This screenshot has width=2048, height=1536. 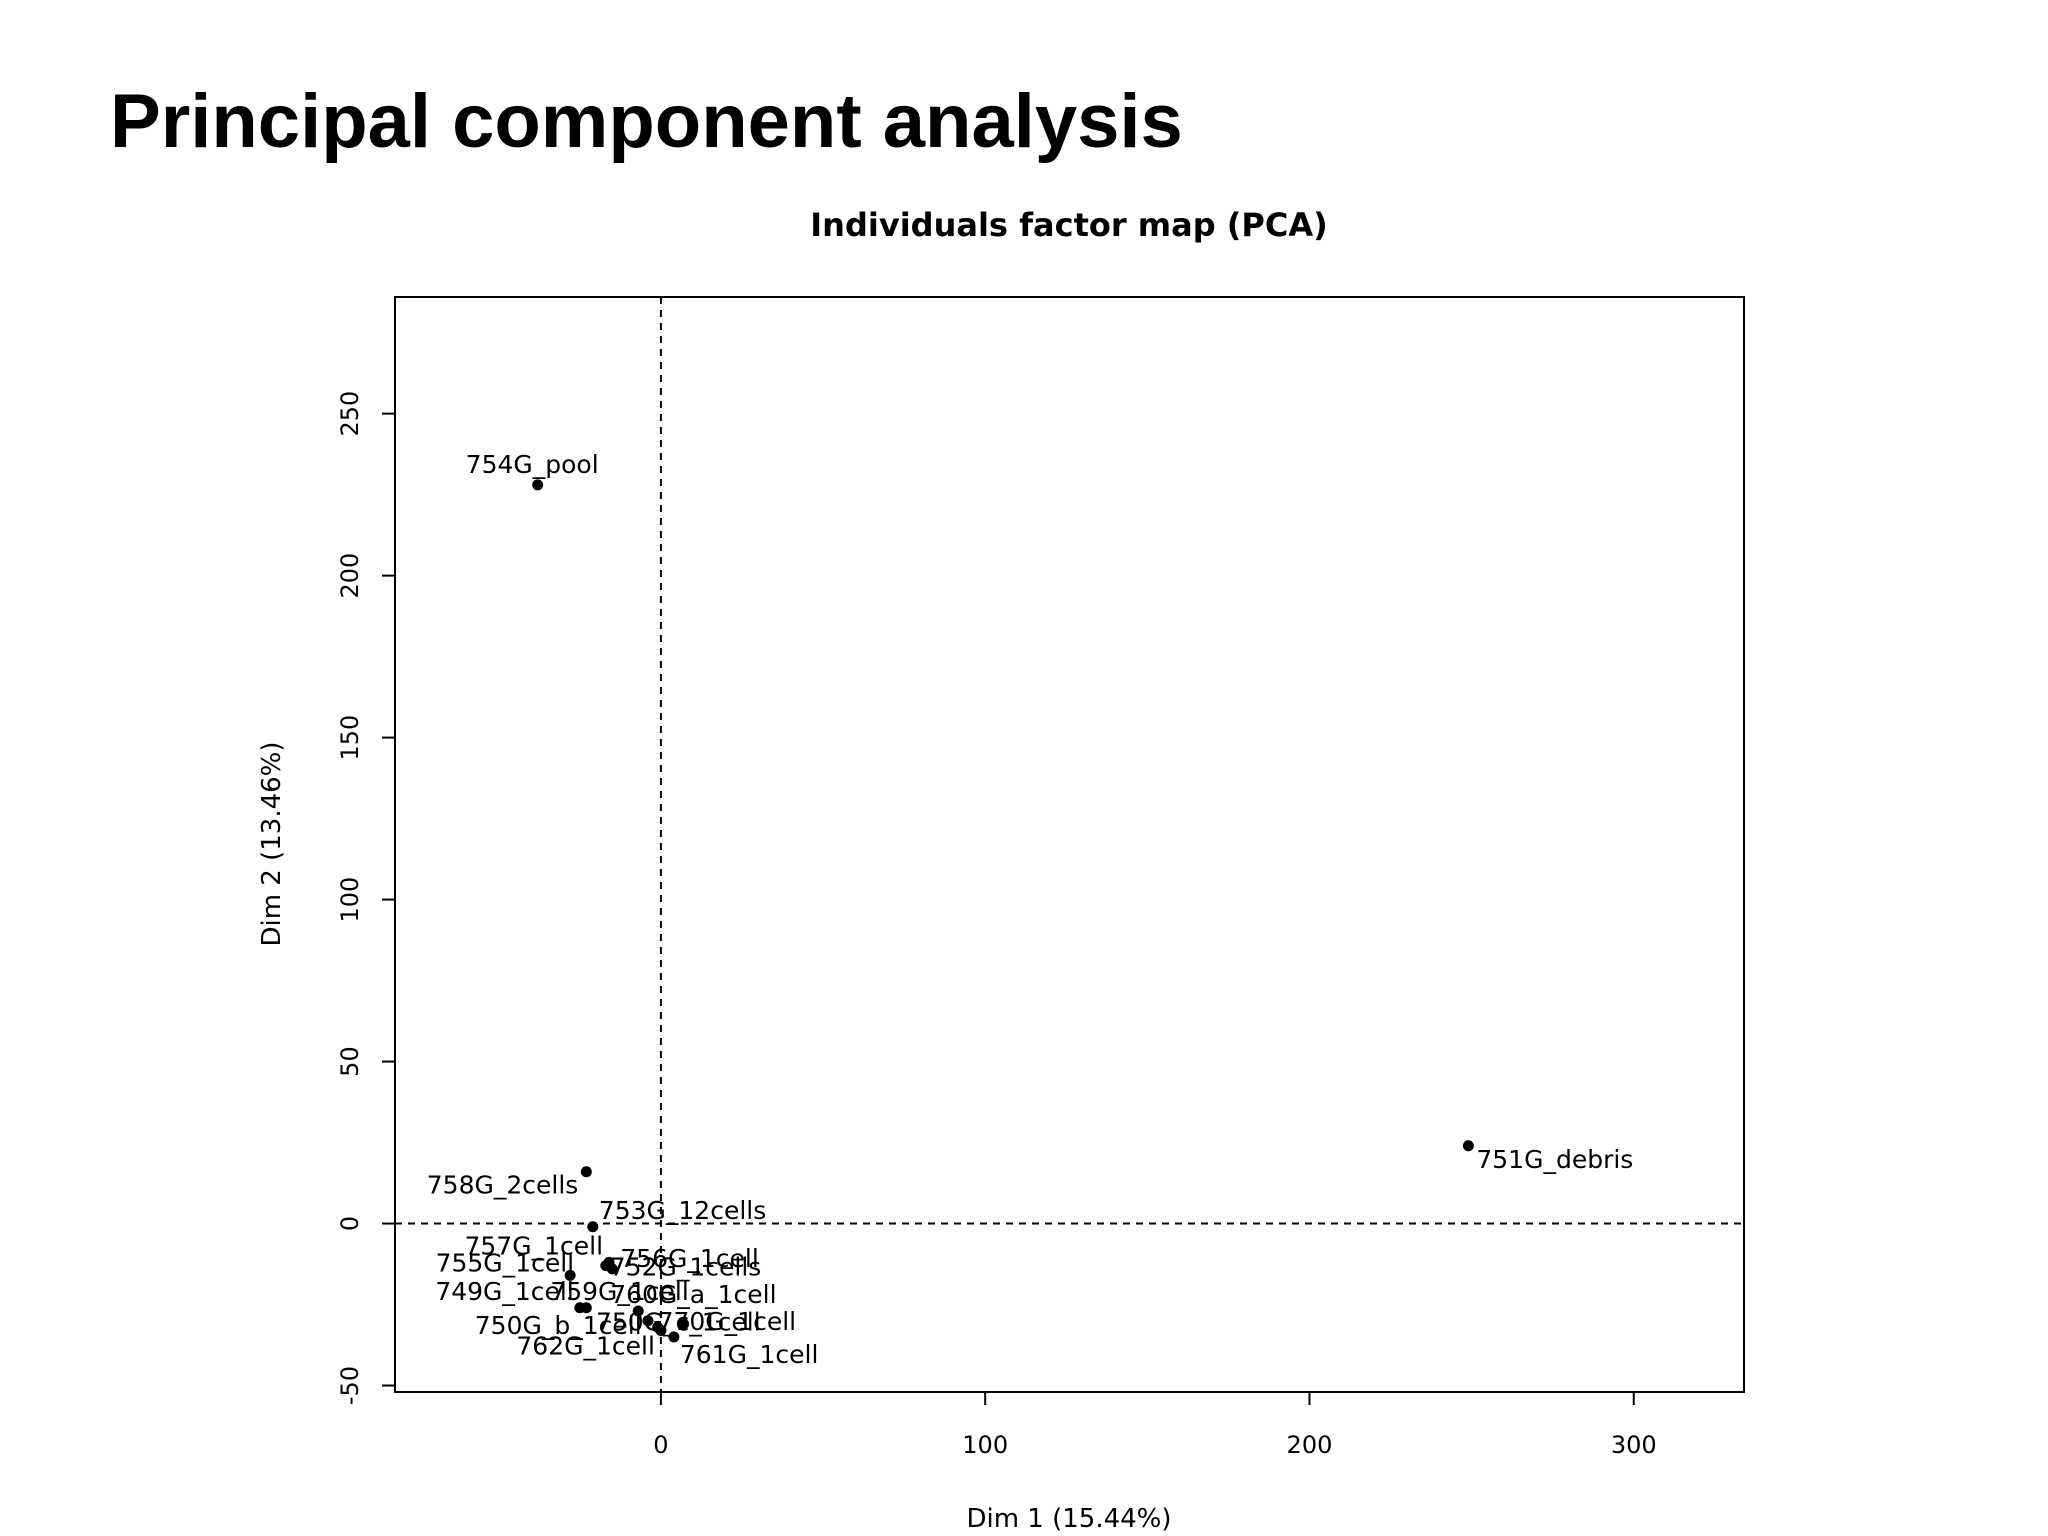 I want to click on chart-title: Individuals factor map (PCA), so click(x=1068, y=225).